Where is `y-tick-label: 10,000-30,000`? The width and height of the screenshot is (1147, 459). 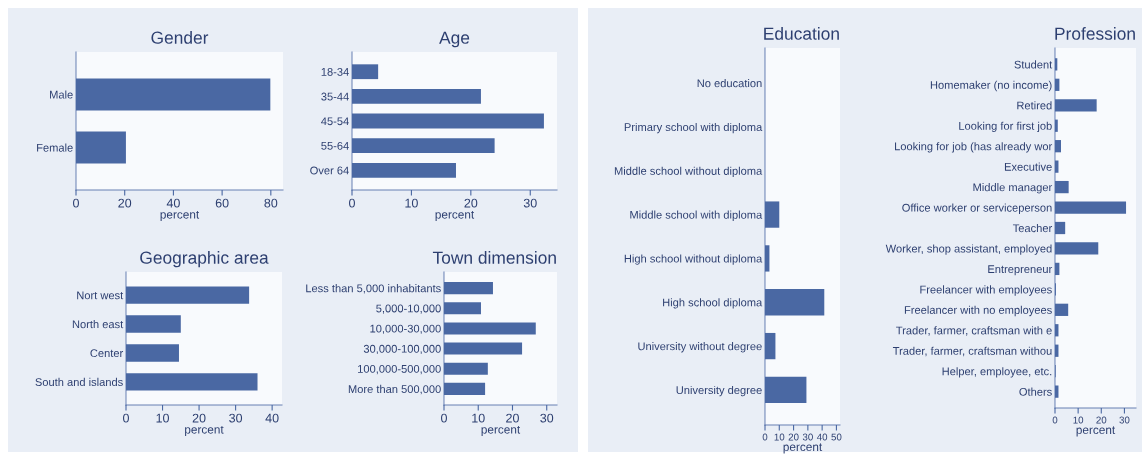
y-tick-label: 10,000-30,000 is located at coordinates (405, 329).